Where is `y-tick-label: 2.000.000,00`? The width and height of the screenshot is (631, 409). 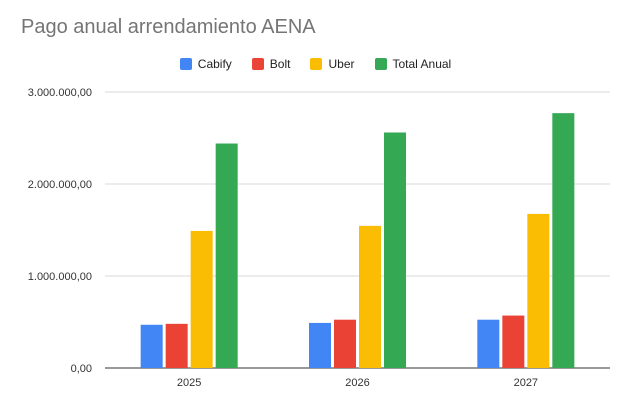 y-tick-label: 2.000.000,00 is located at coordinates (60, 185).